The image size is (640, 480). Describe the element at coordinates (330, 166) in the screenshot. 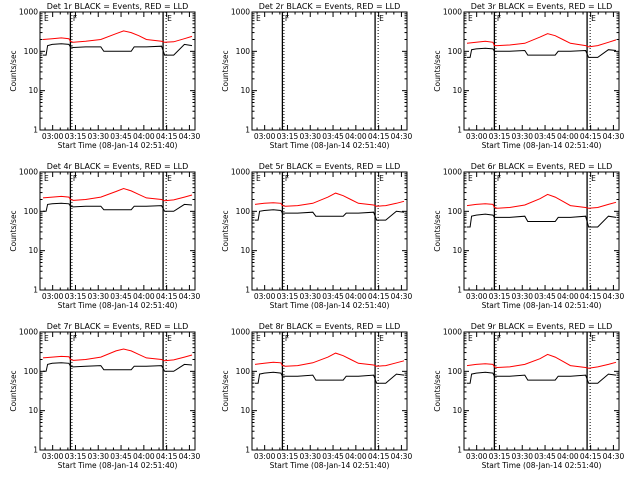

I see `chart-title: Det 5r BLACK = Events, RED = LLD` at that location.